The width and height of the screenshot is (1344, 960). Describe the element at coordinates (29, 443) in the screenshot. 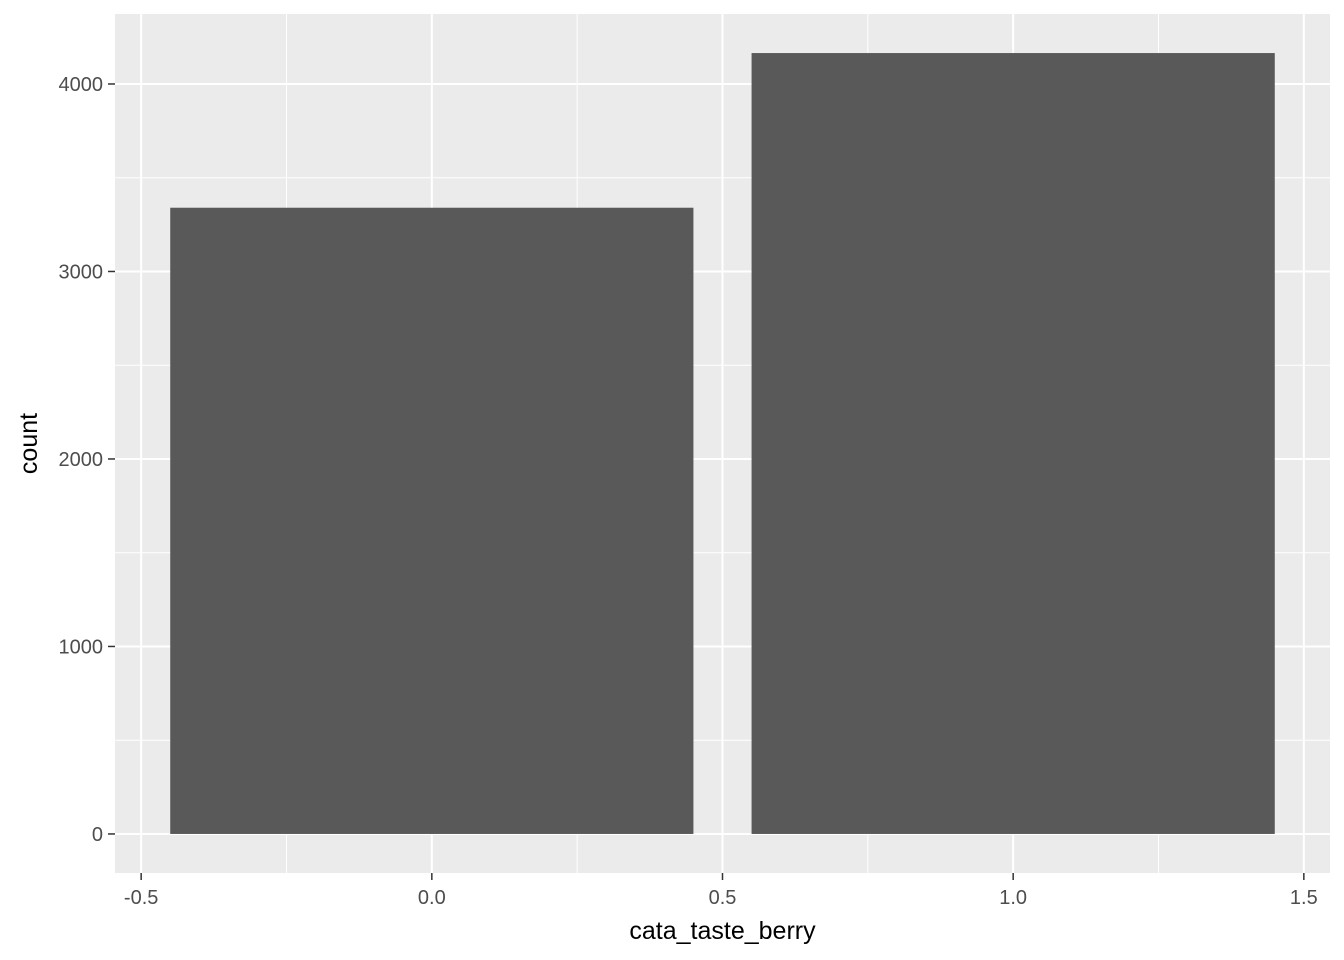

I see `y-axis-title: count` at that location.